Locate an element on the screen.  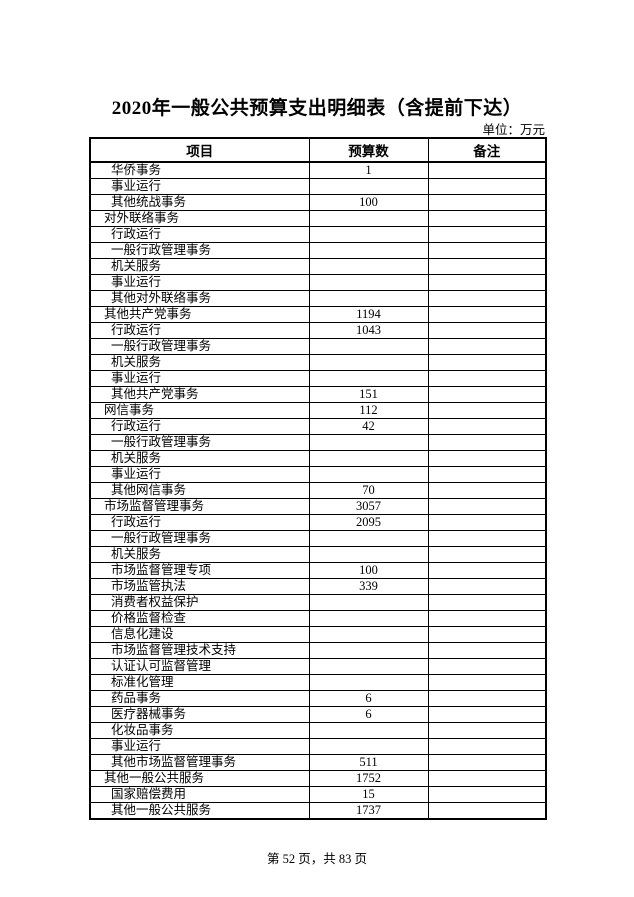
table-row: 其他网信事务 70 is located at coordinates (318, 490).